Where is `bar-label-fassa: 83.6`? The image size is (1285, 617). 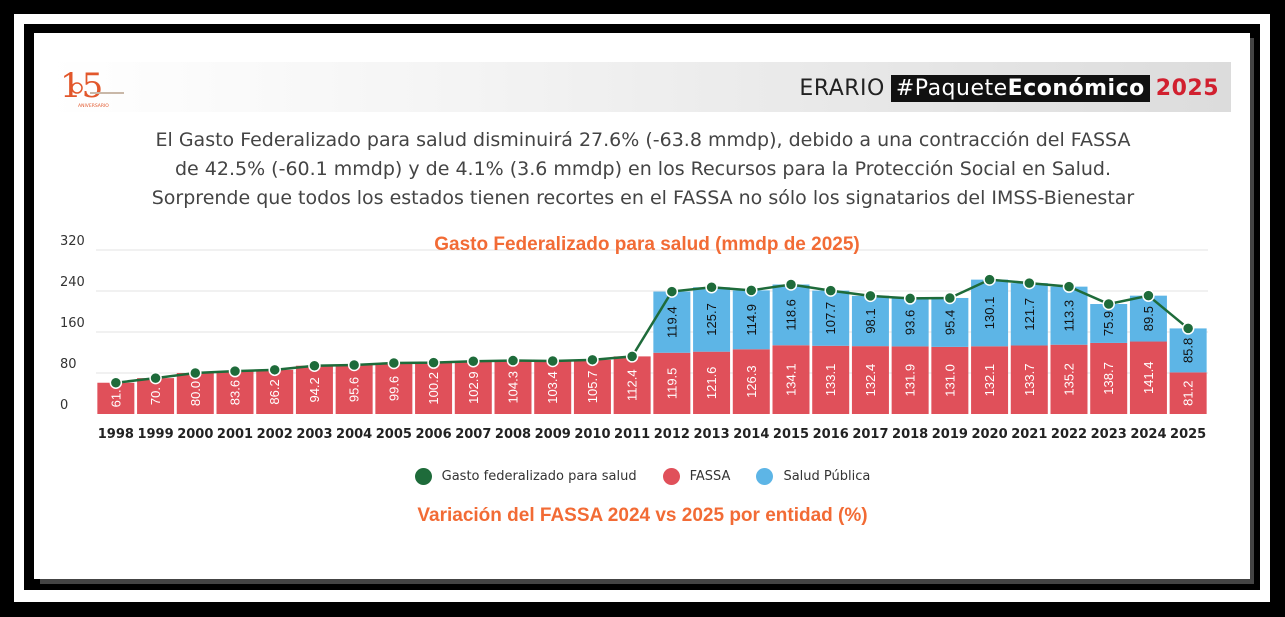 bar-label-fassa: 83.6 is located at coordinates (235, 392).